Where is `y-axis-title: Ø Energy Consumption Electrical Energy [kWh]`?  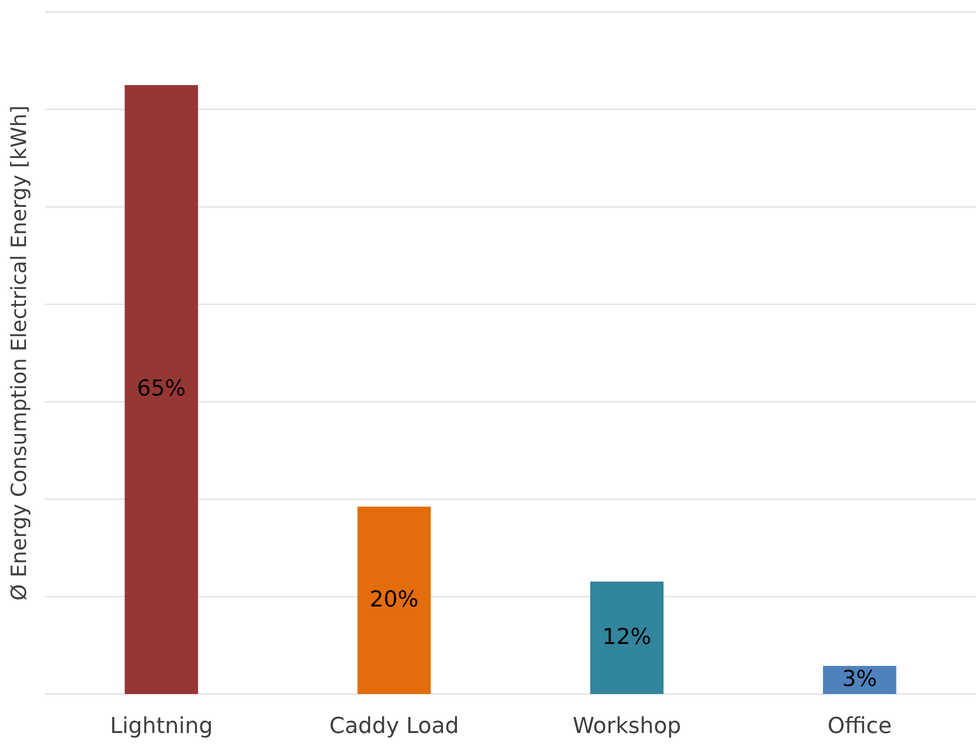 y-axis-title: Ø Energy Consumption Electrical Energy [kWh] is located at coordinates (19, 353).